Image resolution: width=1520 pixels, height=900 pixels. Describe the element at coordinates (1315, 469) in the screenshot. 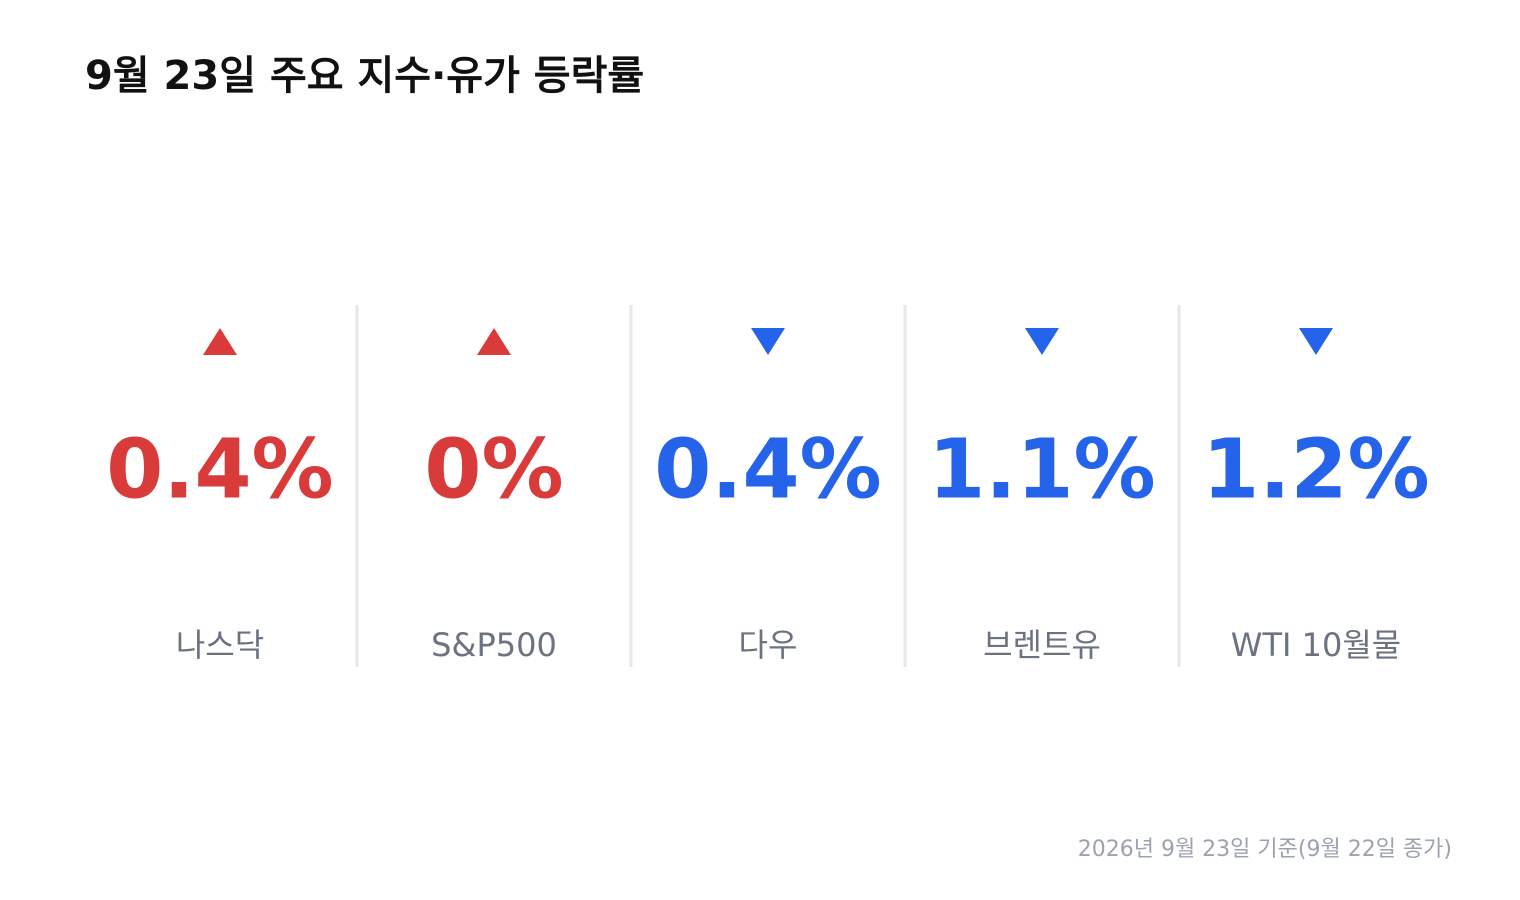

I see `change-value: 1.2%` at that location.